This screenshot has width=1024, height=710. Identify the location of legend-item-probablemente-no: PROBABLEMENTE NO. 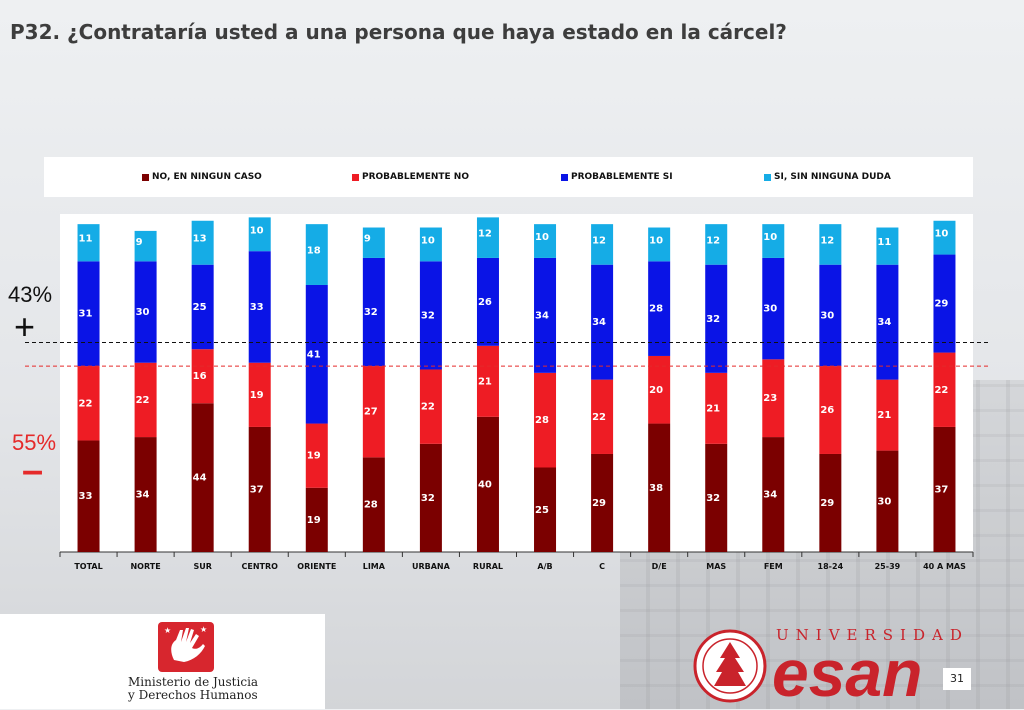
(410, 177).